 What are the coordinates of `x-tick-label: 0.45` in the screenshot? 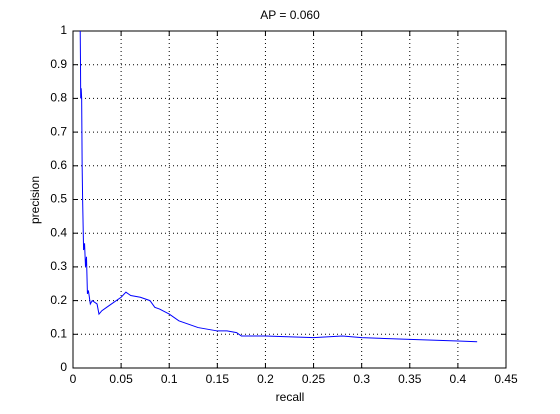 It's located at (506, 379).